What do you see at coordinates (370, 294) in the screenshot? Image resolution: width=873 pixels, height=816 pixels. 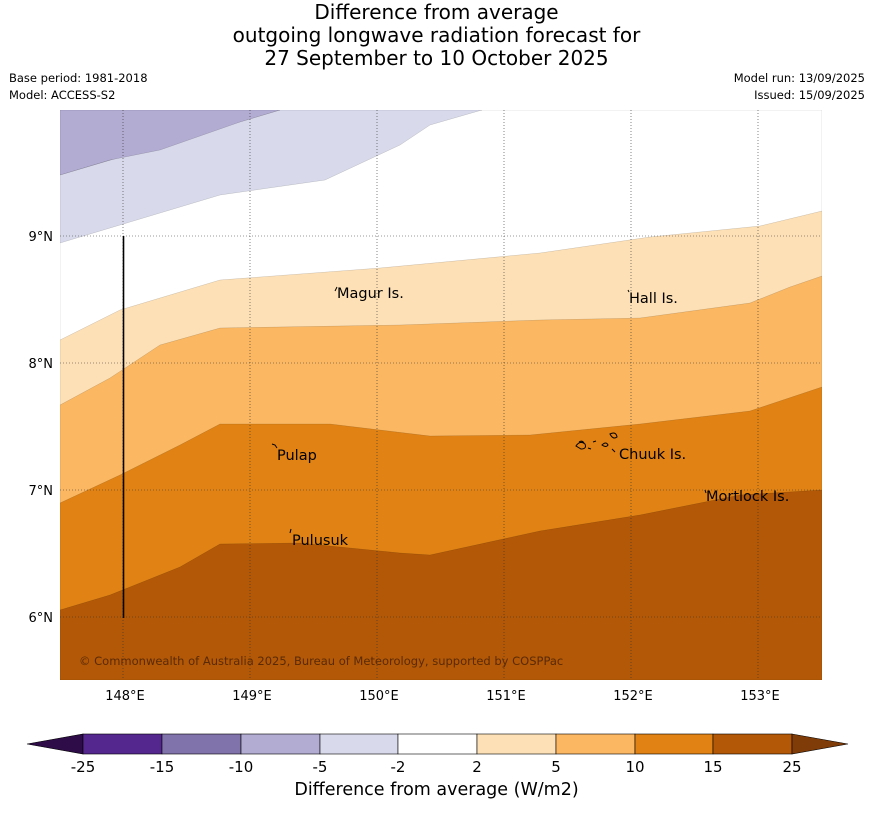 I see `place-label-magur: Magur Is.` at bounding box center [370, 294].